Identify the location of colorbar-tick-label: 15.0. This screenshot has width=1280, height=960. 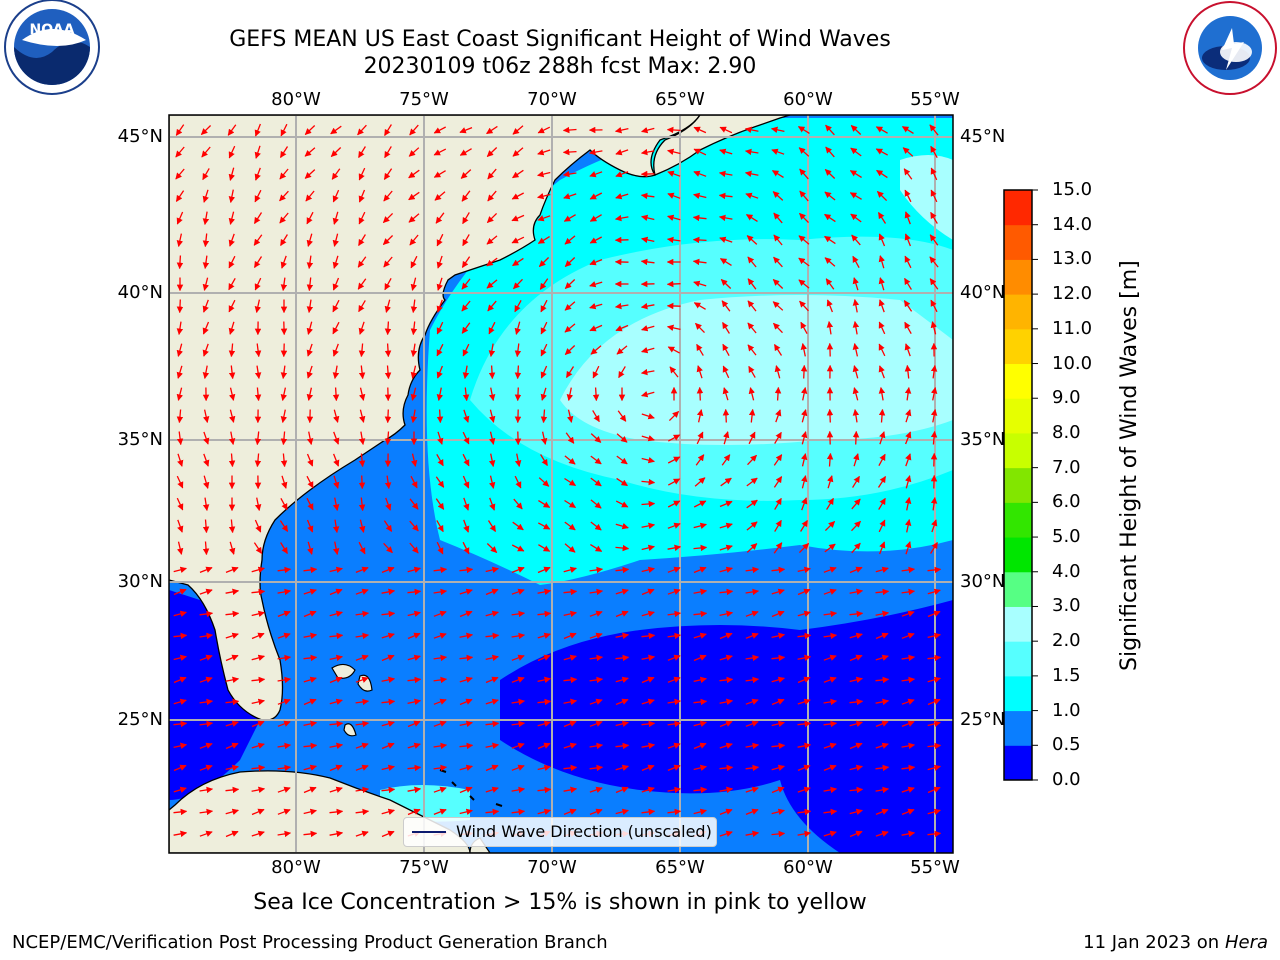
(1072, 189).